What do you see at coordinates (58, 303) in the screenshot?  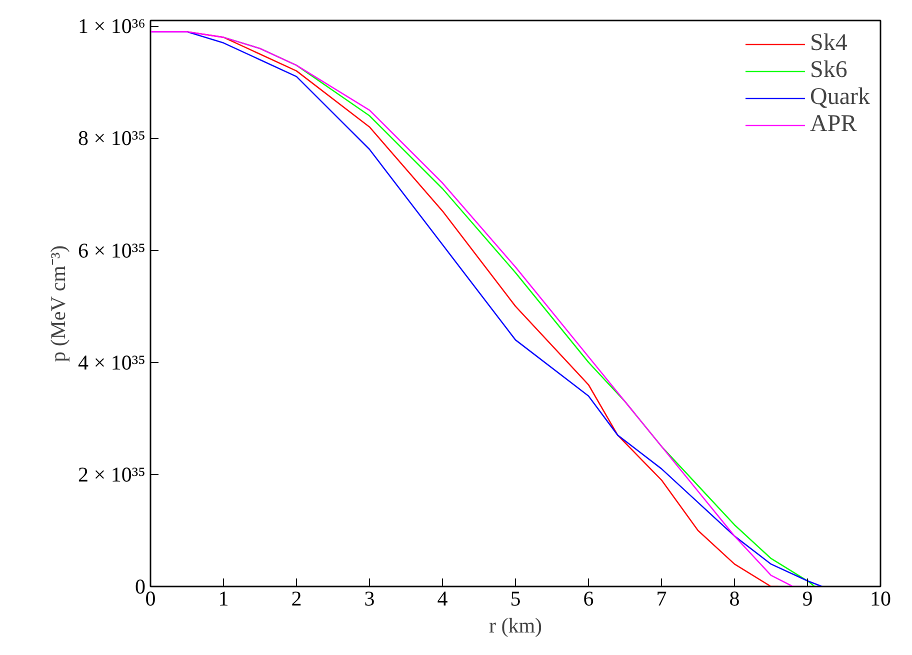 I see `y-axis-title: p (MeV cm⁻³)` at bounding box center [58, 303].